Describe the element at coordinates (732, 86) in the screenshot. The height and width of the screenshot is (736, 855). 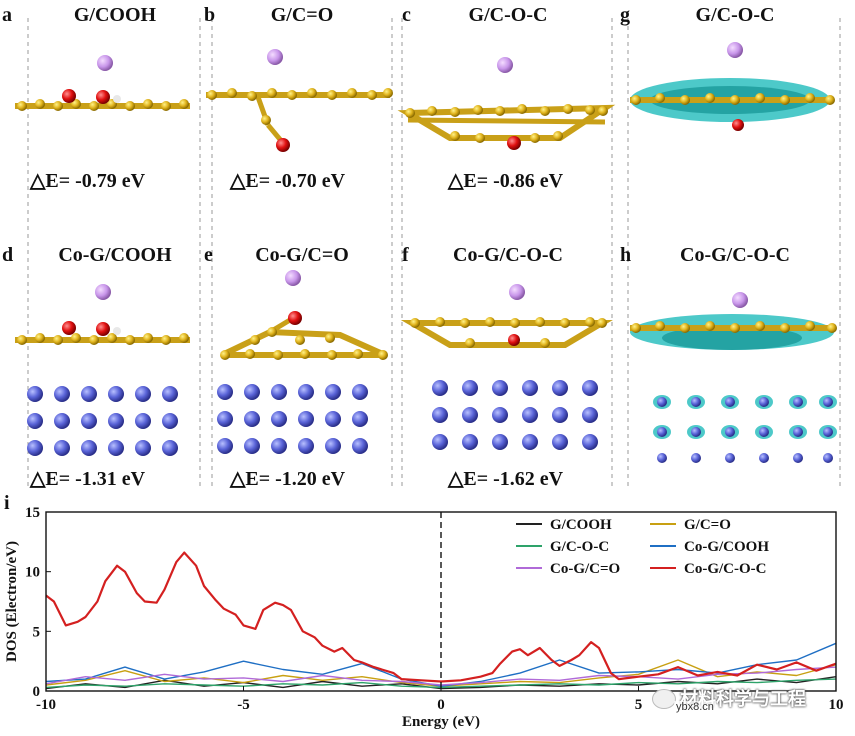
I see `charge-density-g` at that location.